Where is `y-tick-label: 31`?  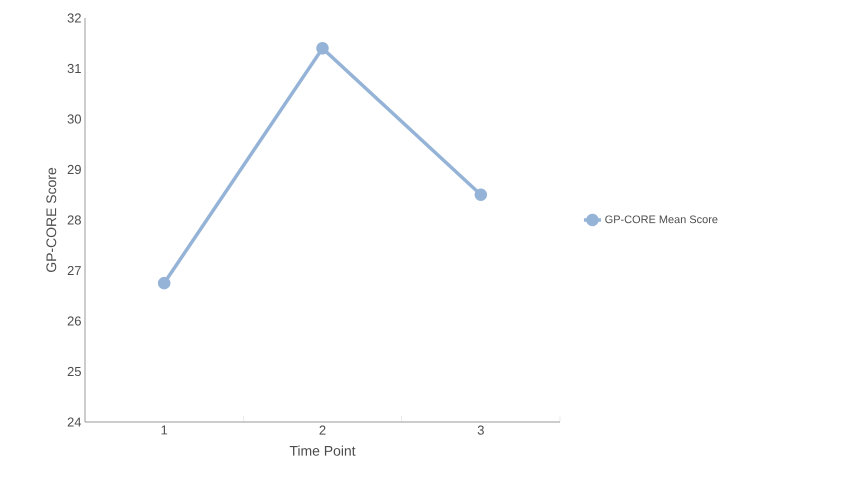
y-tick-label: 31 is located at coordinates (74, 69).